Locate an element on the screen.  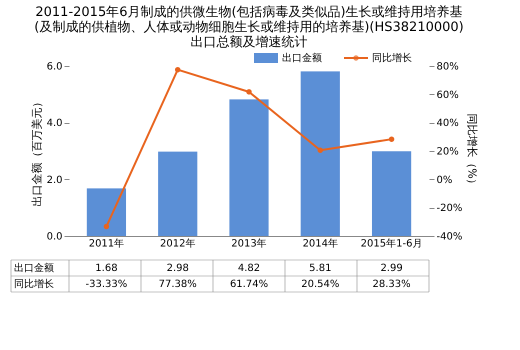
text: 同比增长 is located at coordinates (34, 284).